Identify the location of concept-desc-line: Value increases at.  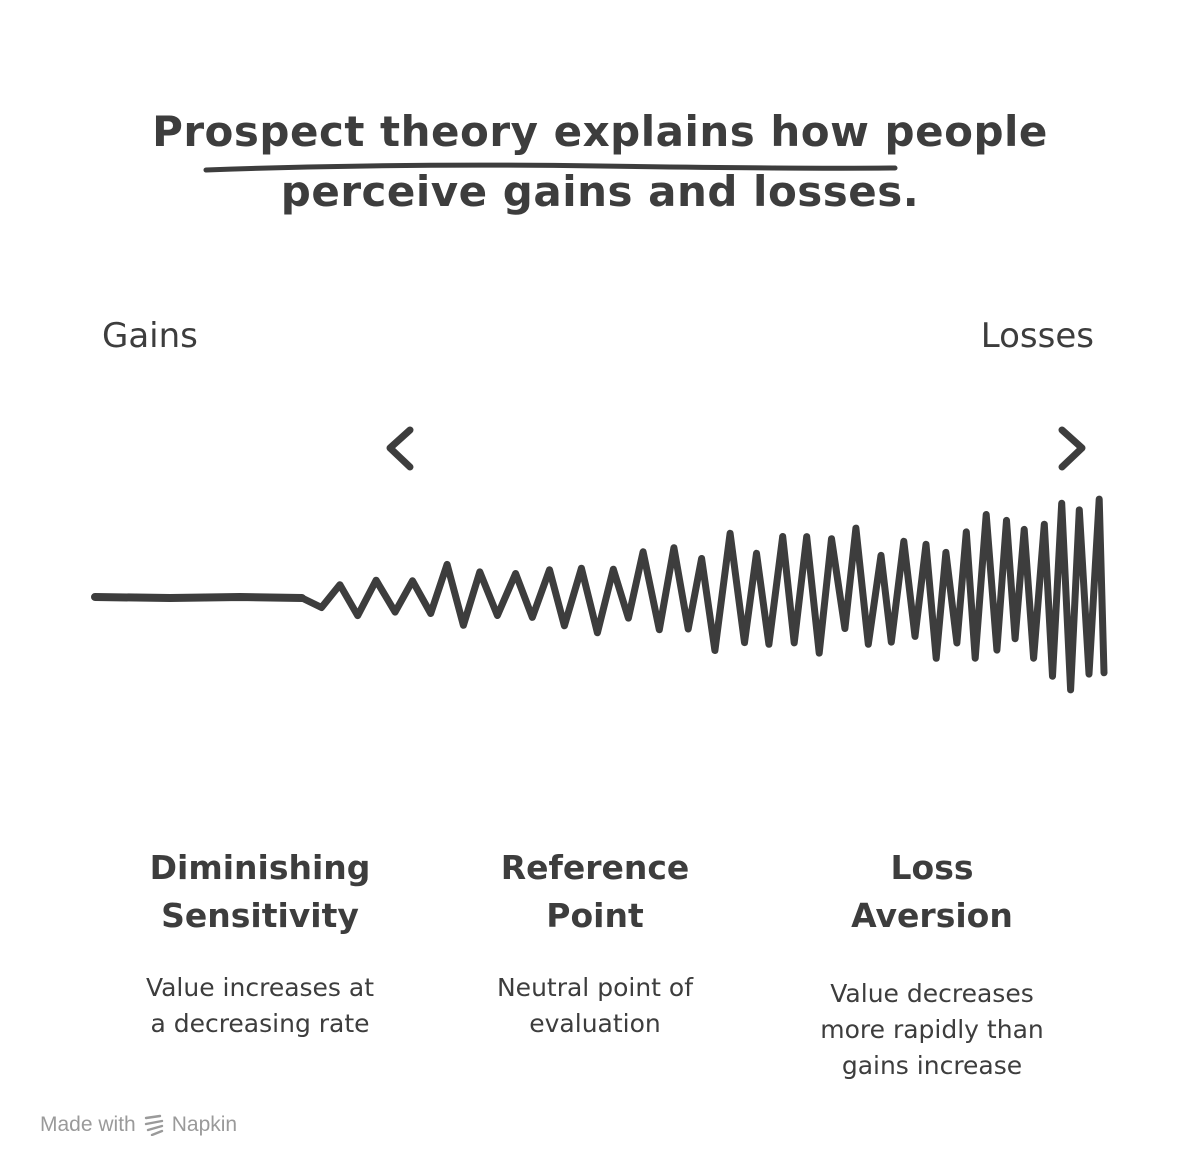
(260, 987).